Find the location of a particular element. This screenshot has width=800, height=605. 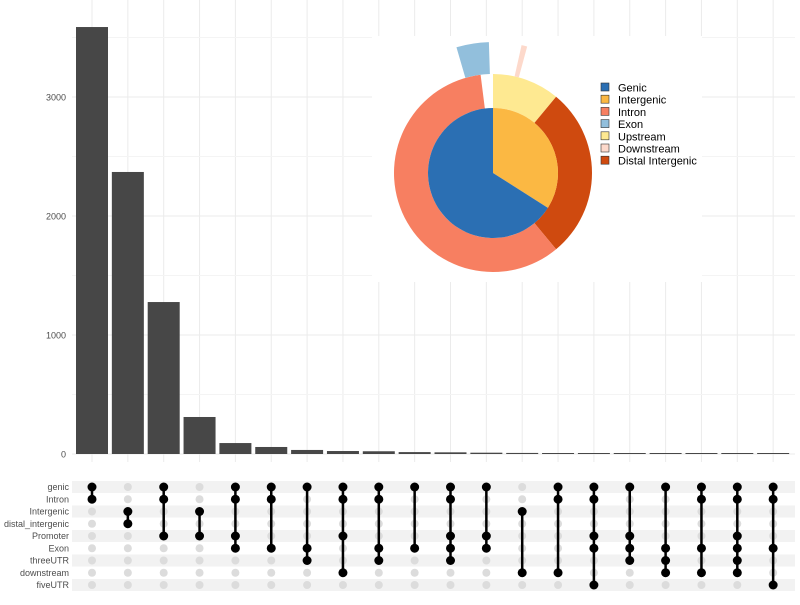

pie-outer-slice-downstream is located at coordinates (521, 61).